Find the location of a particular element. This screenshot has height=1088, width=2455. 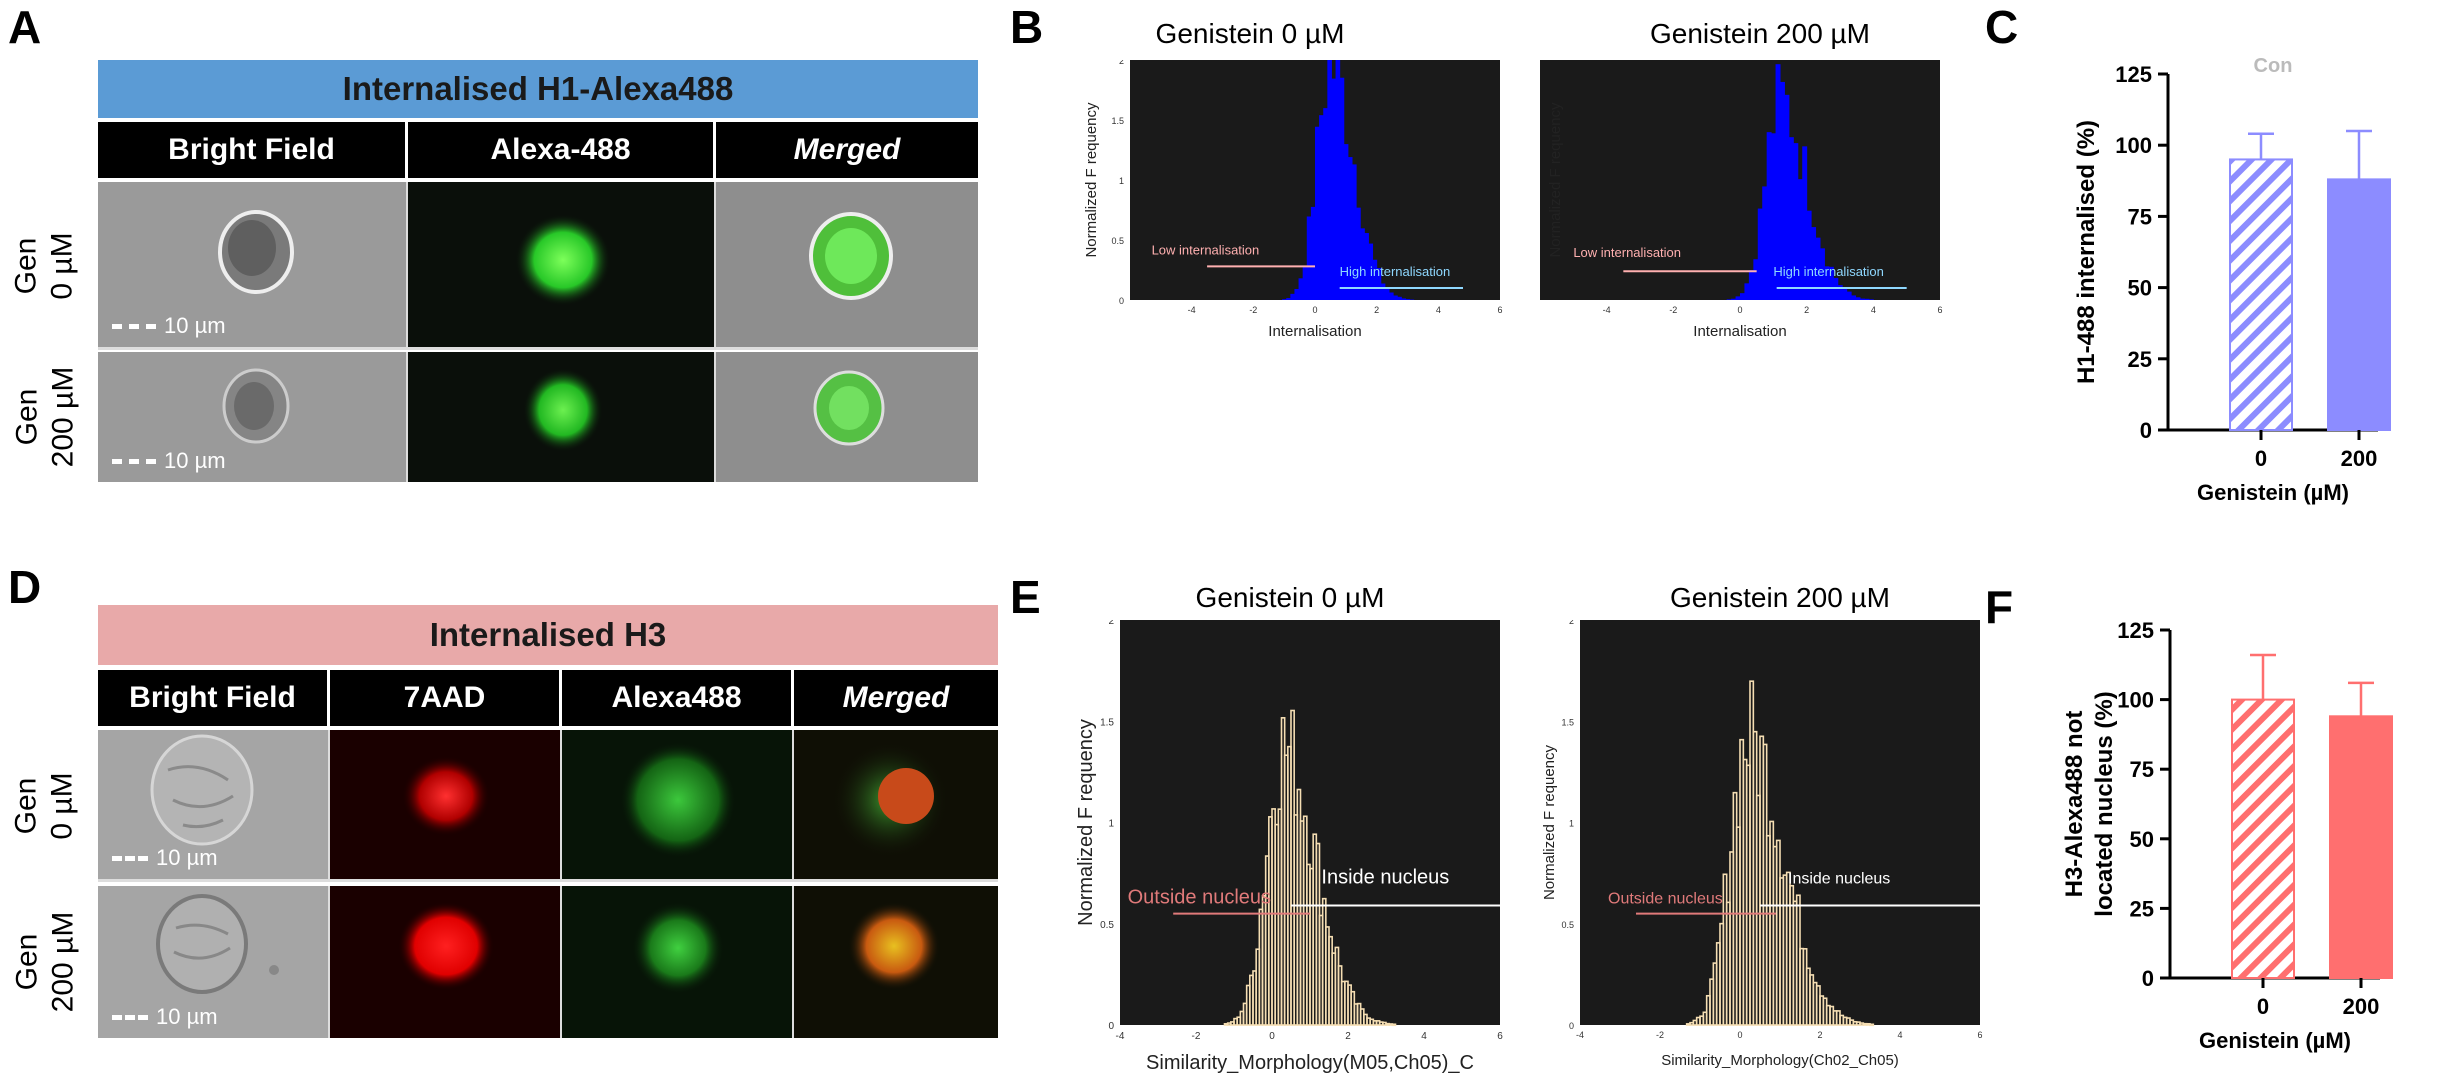

panel-d-image-row-0: 10 µm is located at coordinates (548, 806).